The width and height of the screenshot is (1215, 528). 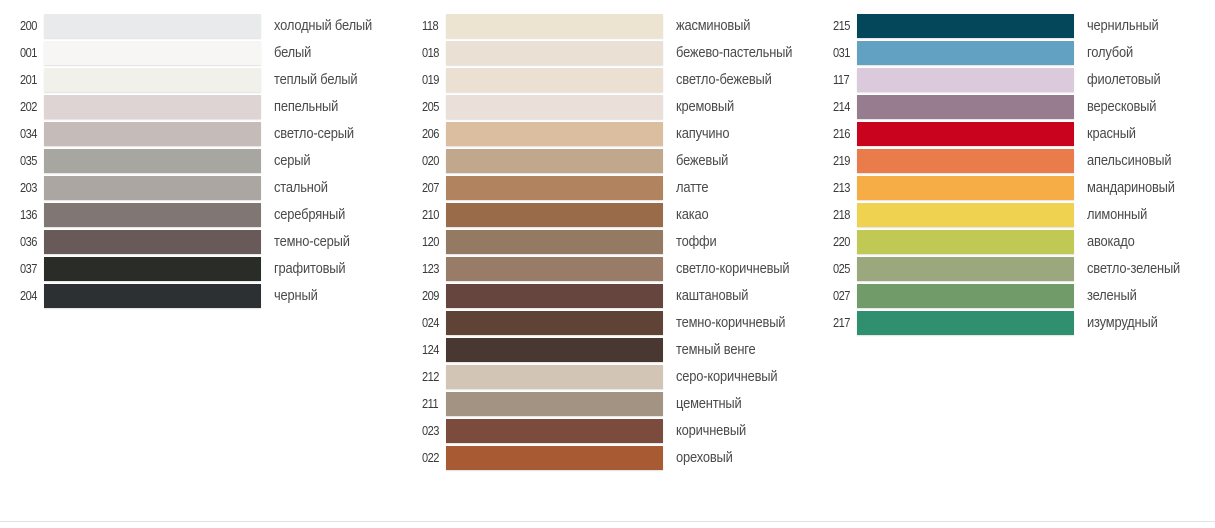 What do you see at coordinates (316, 79) in the screenshot?
I see `color-name: теплый белый` at bounding box center [316, 79].